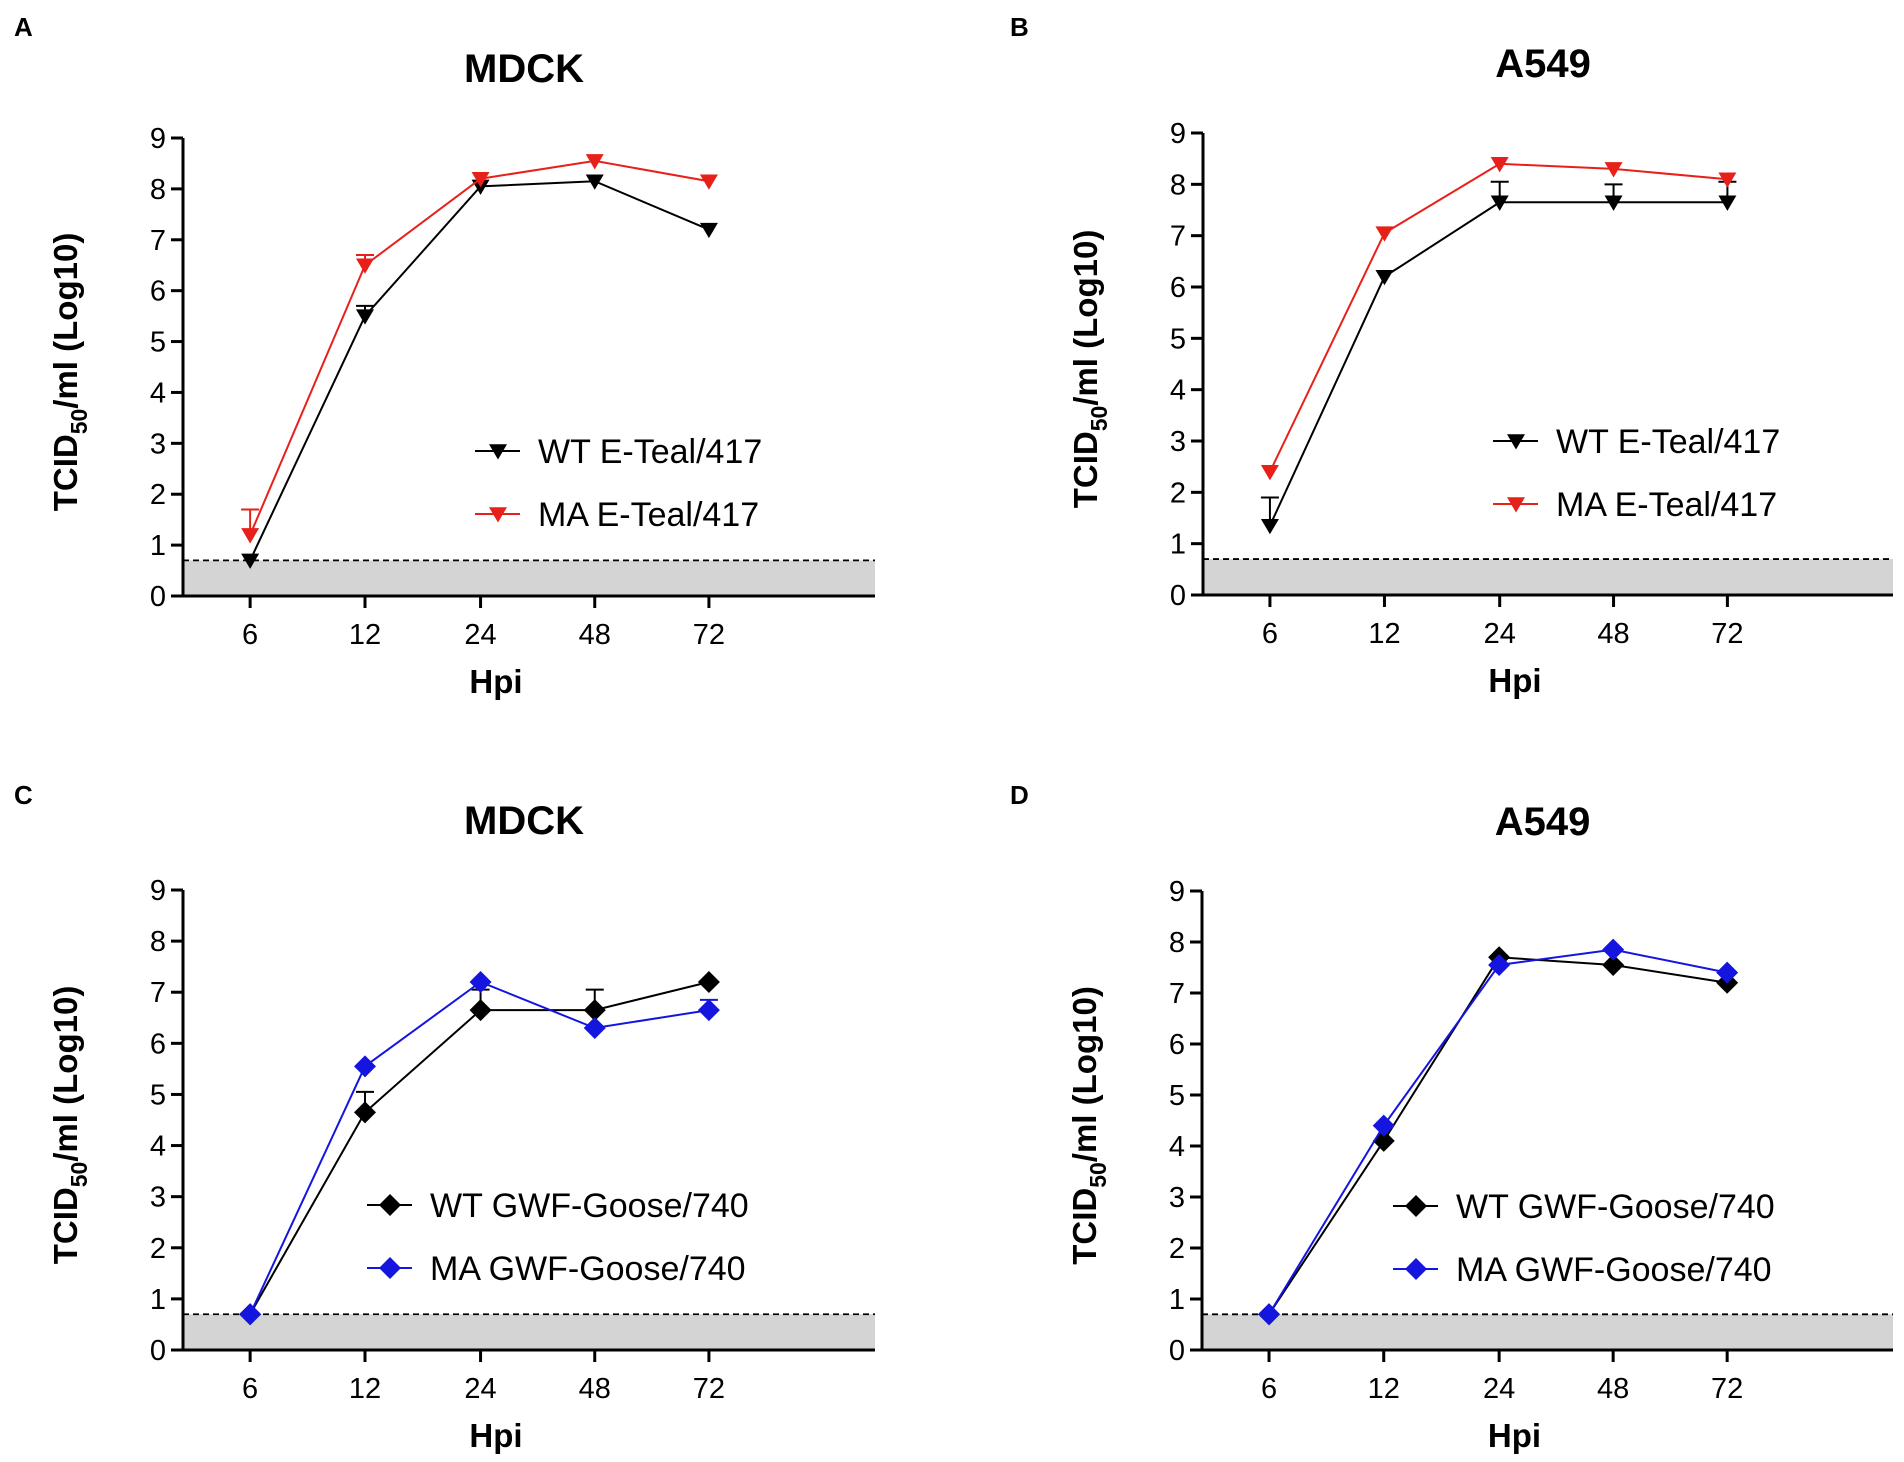  I want to click on legend-label: WT GWF-Goose/740, so click(1615, 1207).